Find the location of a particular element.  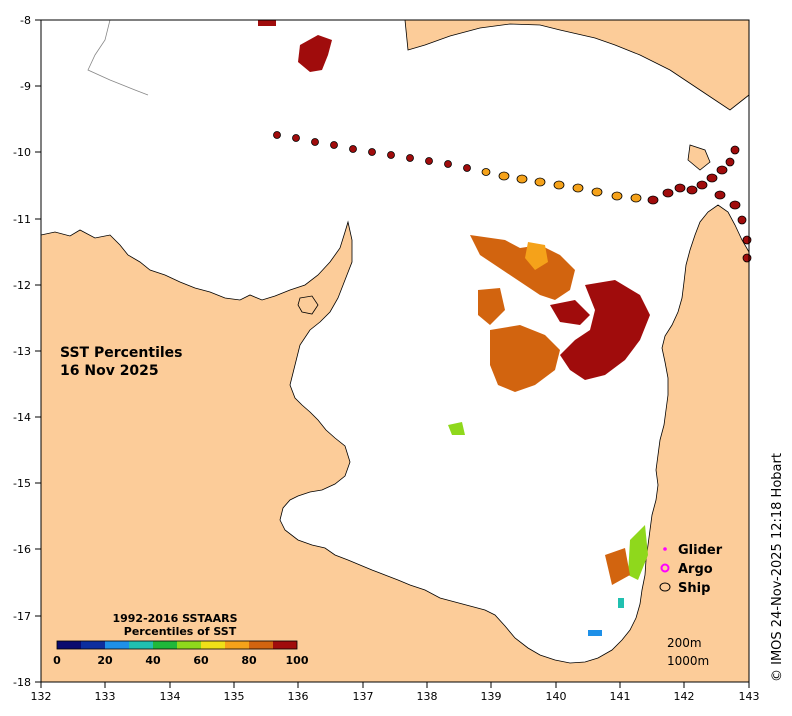

lat-tick-label: -12 is located at coordinates (22, 285).